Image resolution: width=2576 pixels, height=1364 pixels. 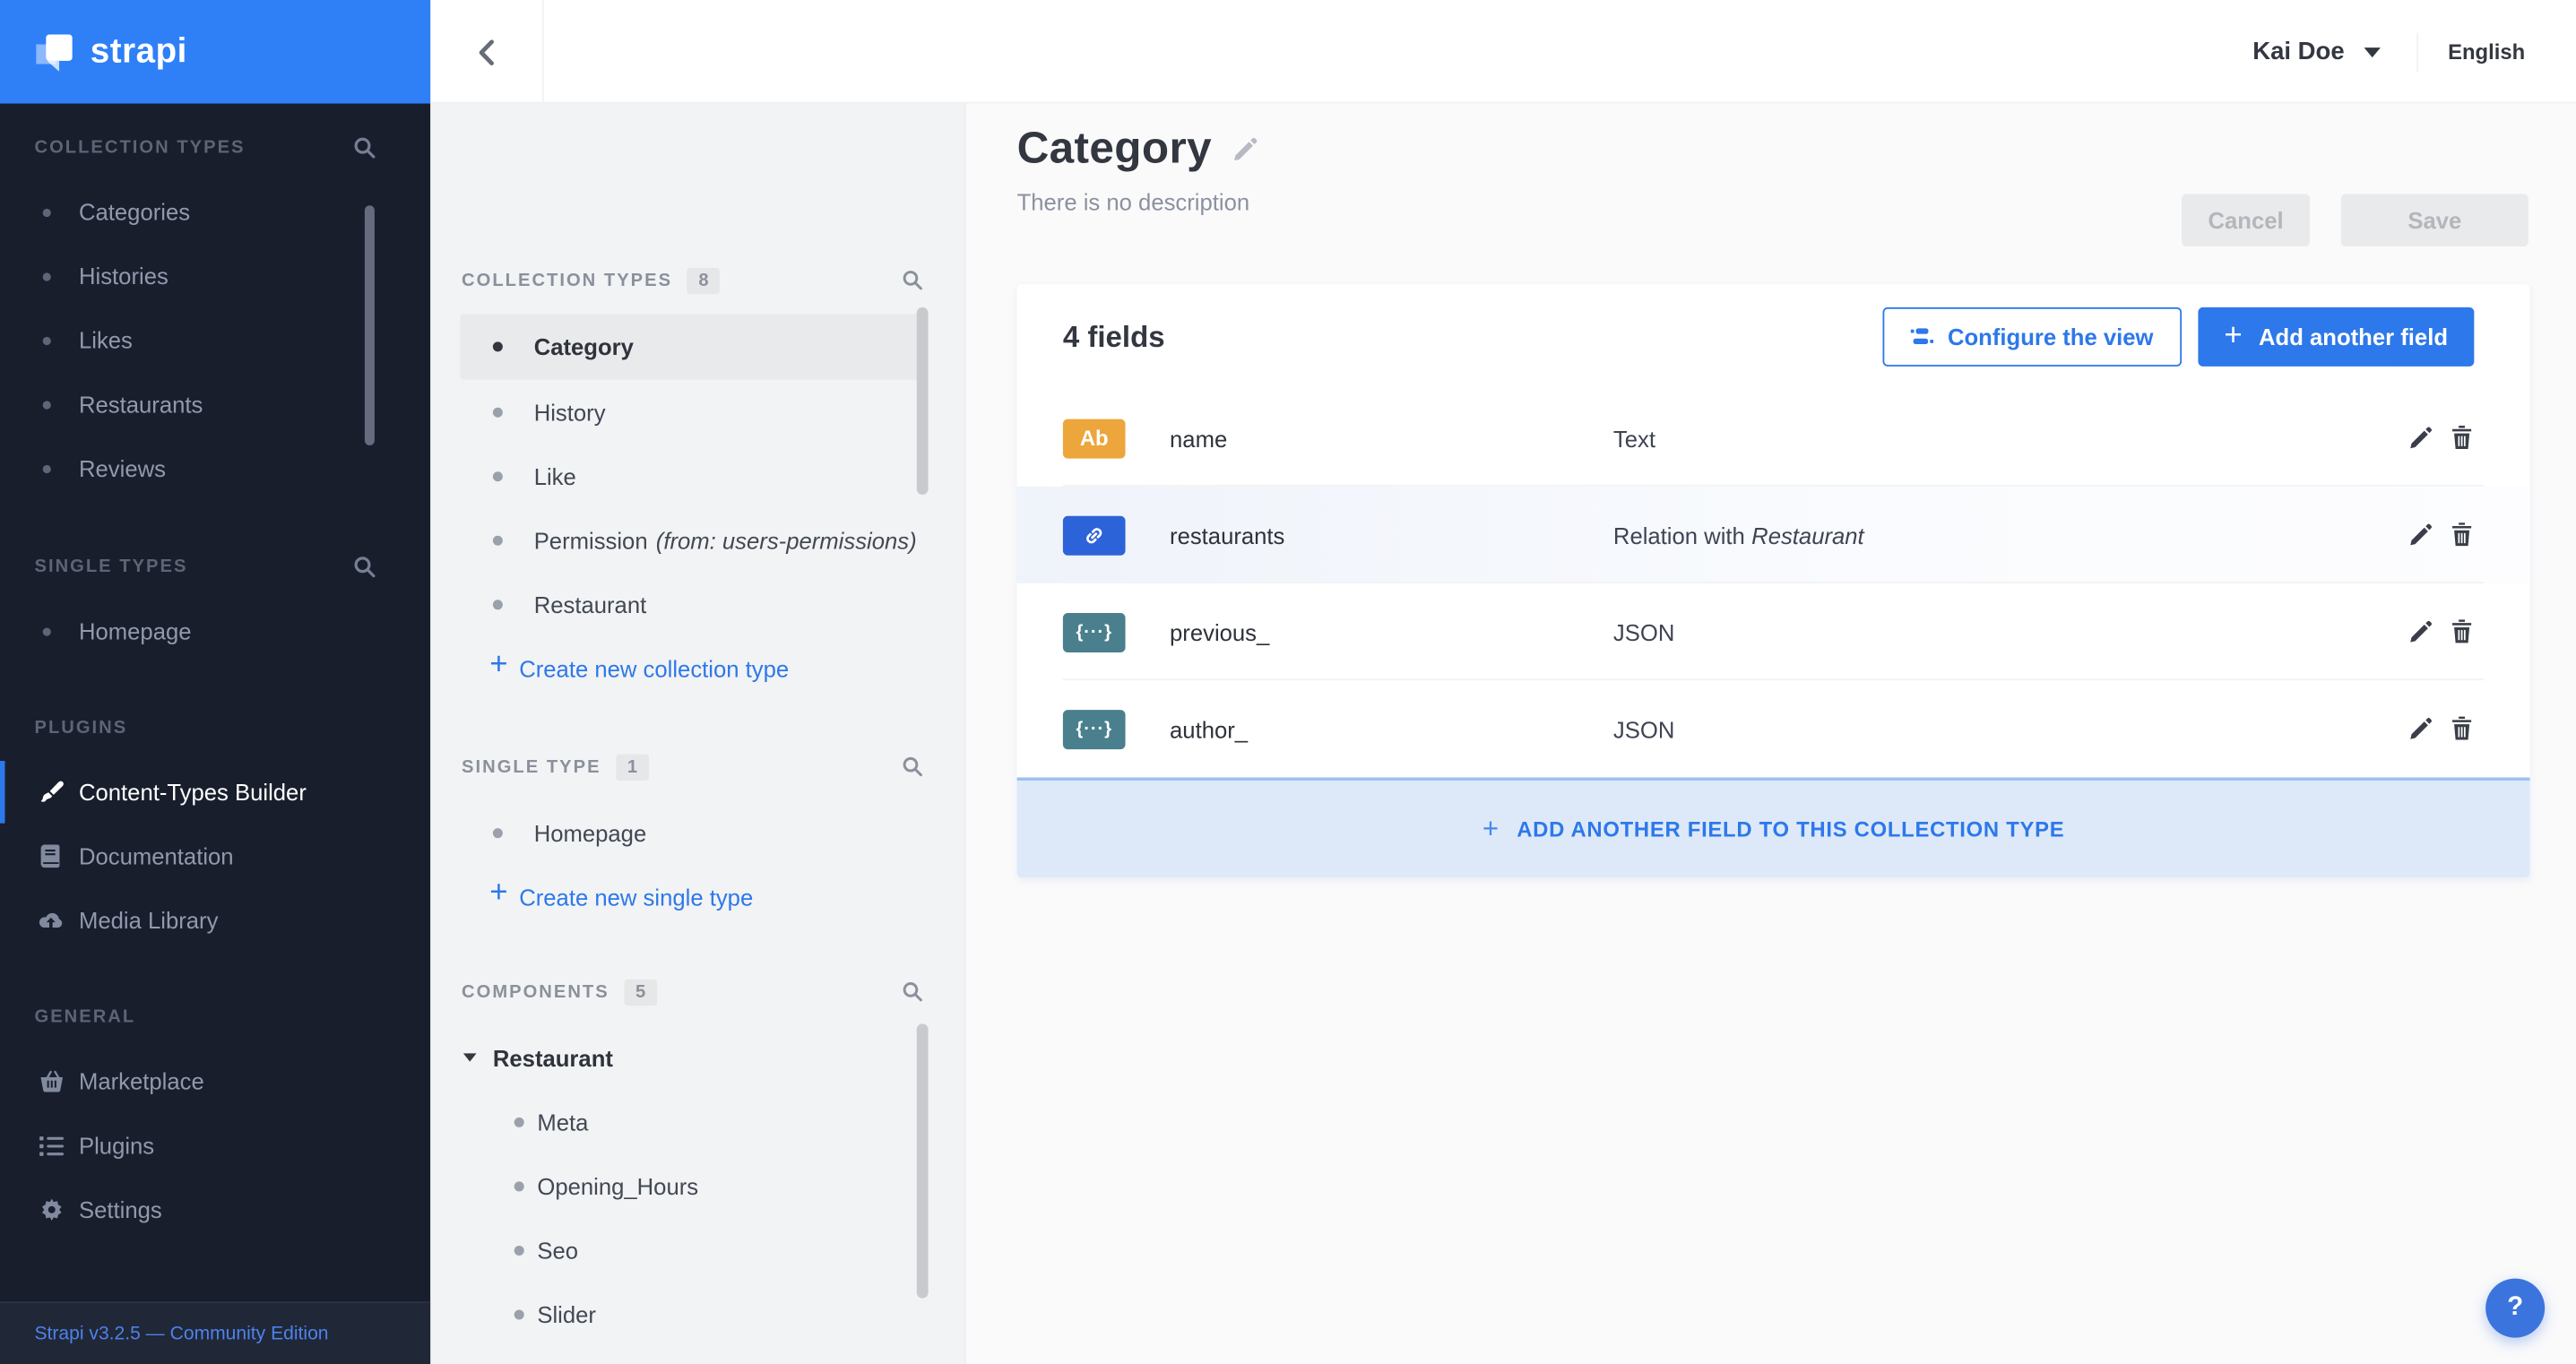 What do you see at coordinates (698, 1122) in the screenshot?
I see `subnav-component-meta: Meta` at bounding box center [698, 1122].